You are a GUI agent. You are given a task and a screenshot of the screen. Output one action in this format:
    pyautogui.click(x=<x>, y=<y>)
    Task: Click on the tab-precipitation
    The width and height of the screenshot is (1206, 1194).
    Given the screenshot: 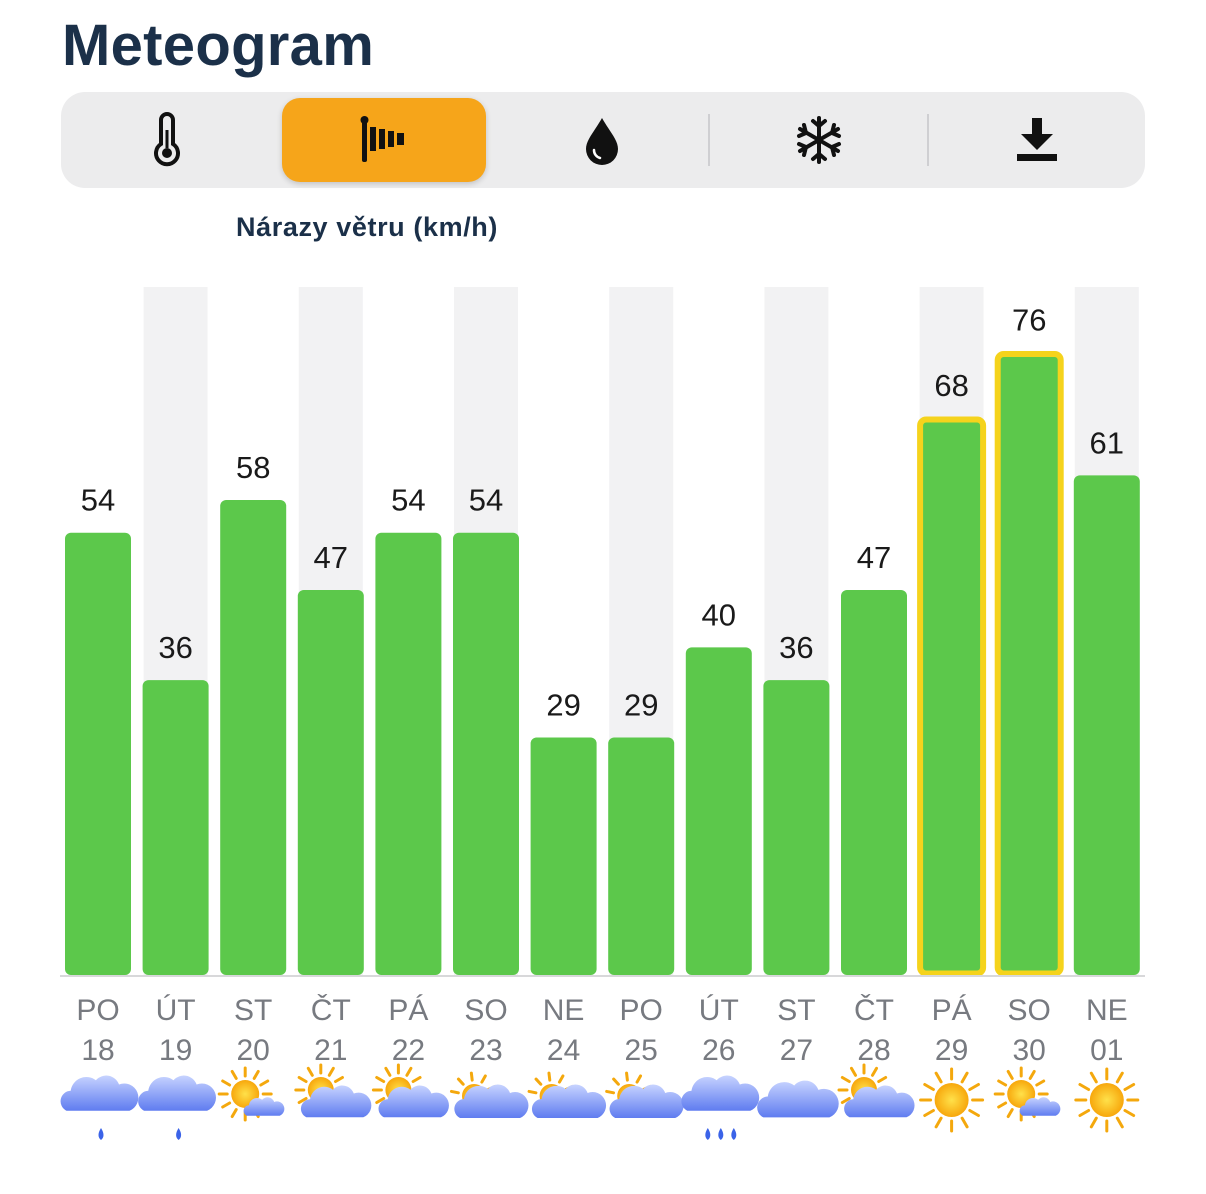 What is the action you would take?
    pyautogui.click(x=602, y=140)
    